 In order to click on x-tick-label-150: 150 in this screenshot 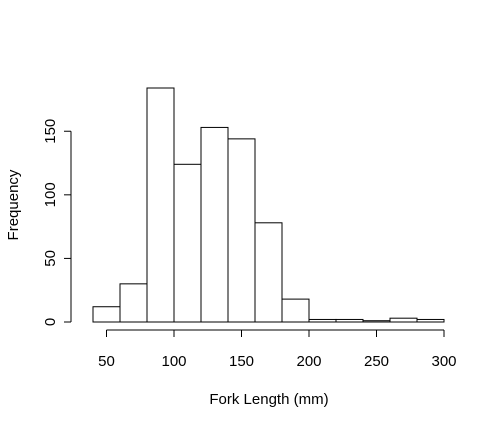, I will do `click(241, 361)`.